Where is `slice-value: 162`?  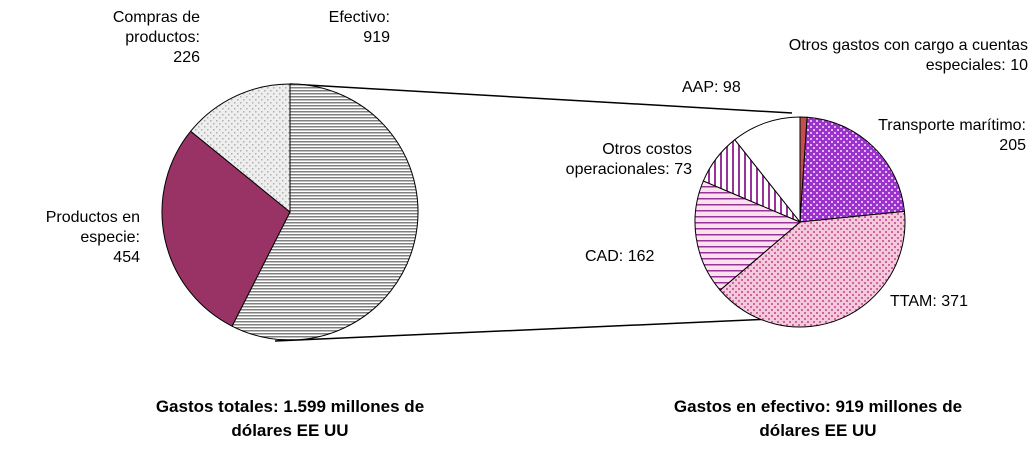 slice-value: 162 is located at coordinates (641, 256).